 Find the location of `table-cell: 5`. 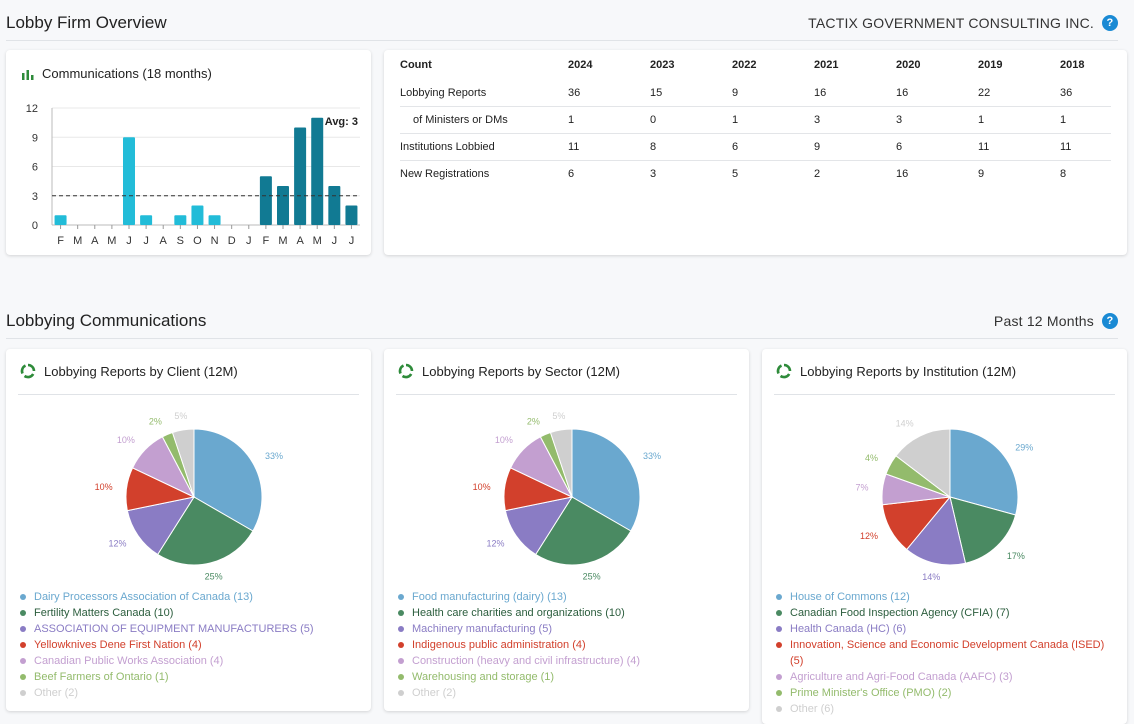

table-cell: 5 is located at coordinates (773, 173).